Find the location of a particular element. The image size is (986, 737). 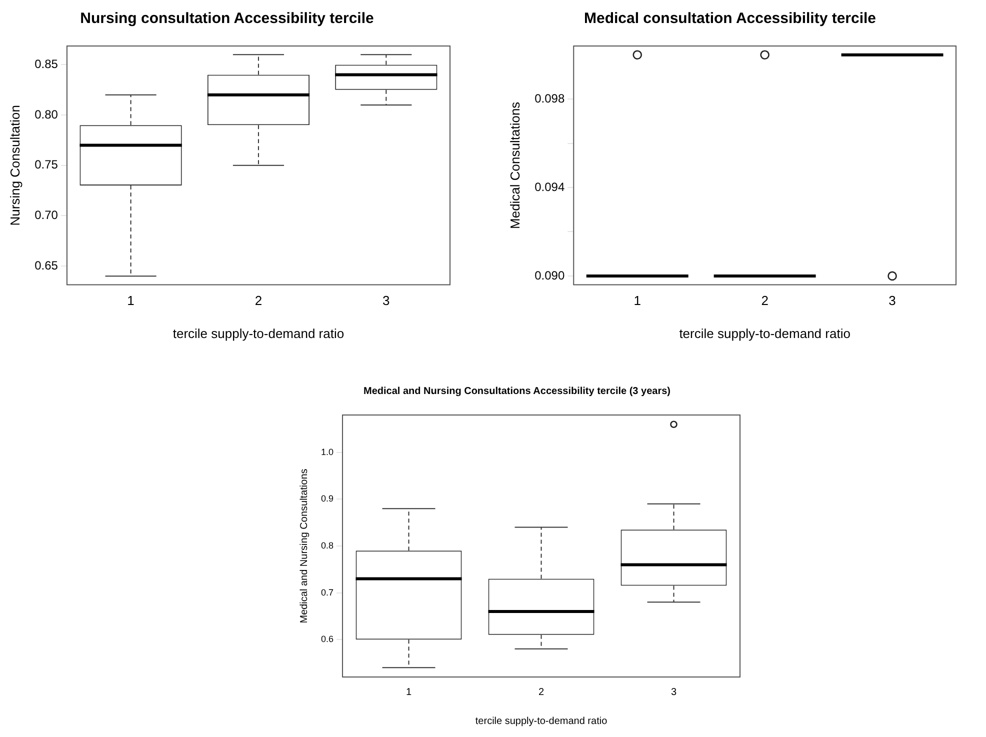

y-axis-title: Medical Consultations is located at coordinates (514, 165).